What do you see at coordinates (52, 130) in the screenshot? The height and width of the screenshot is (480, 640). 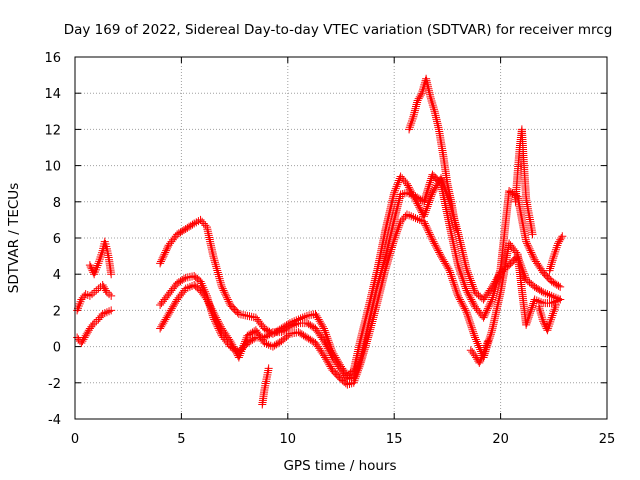 I see `y-tick-label: 12` at bounding box center [52, 130].